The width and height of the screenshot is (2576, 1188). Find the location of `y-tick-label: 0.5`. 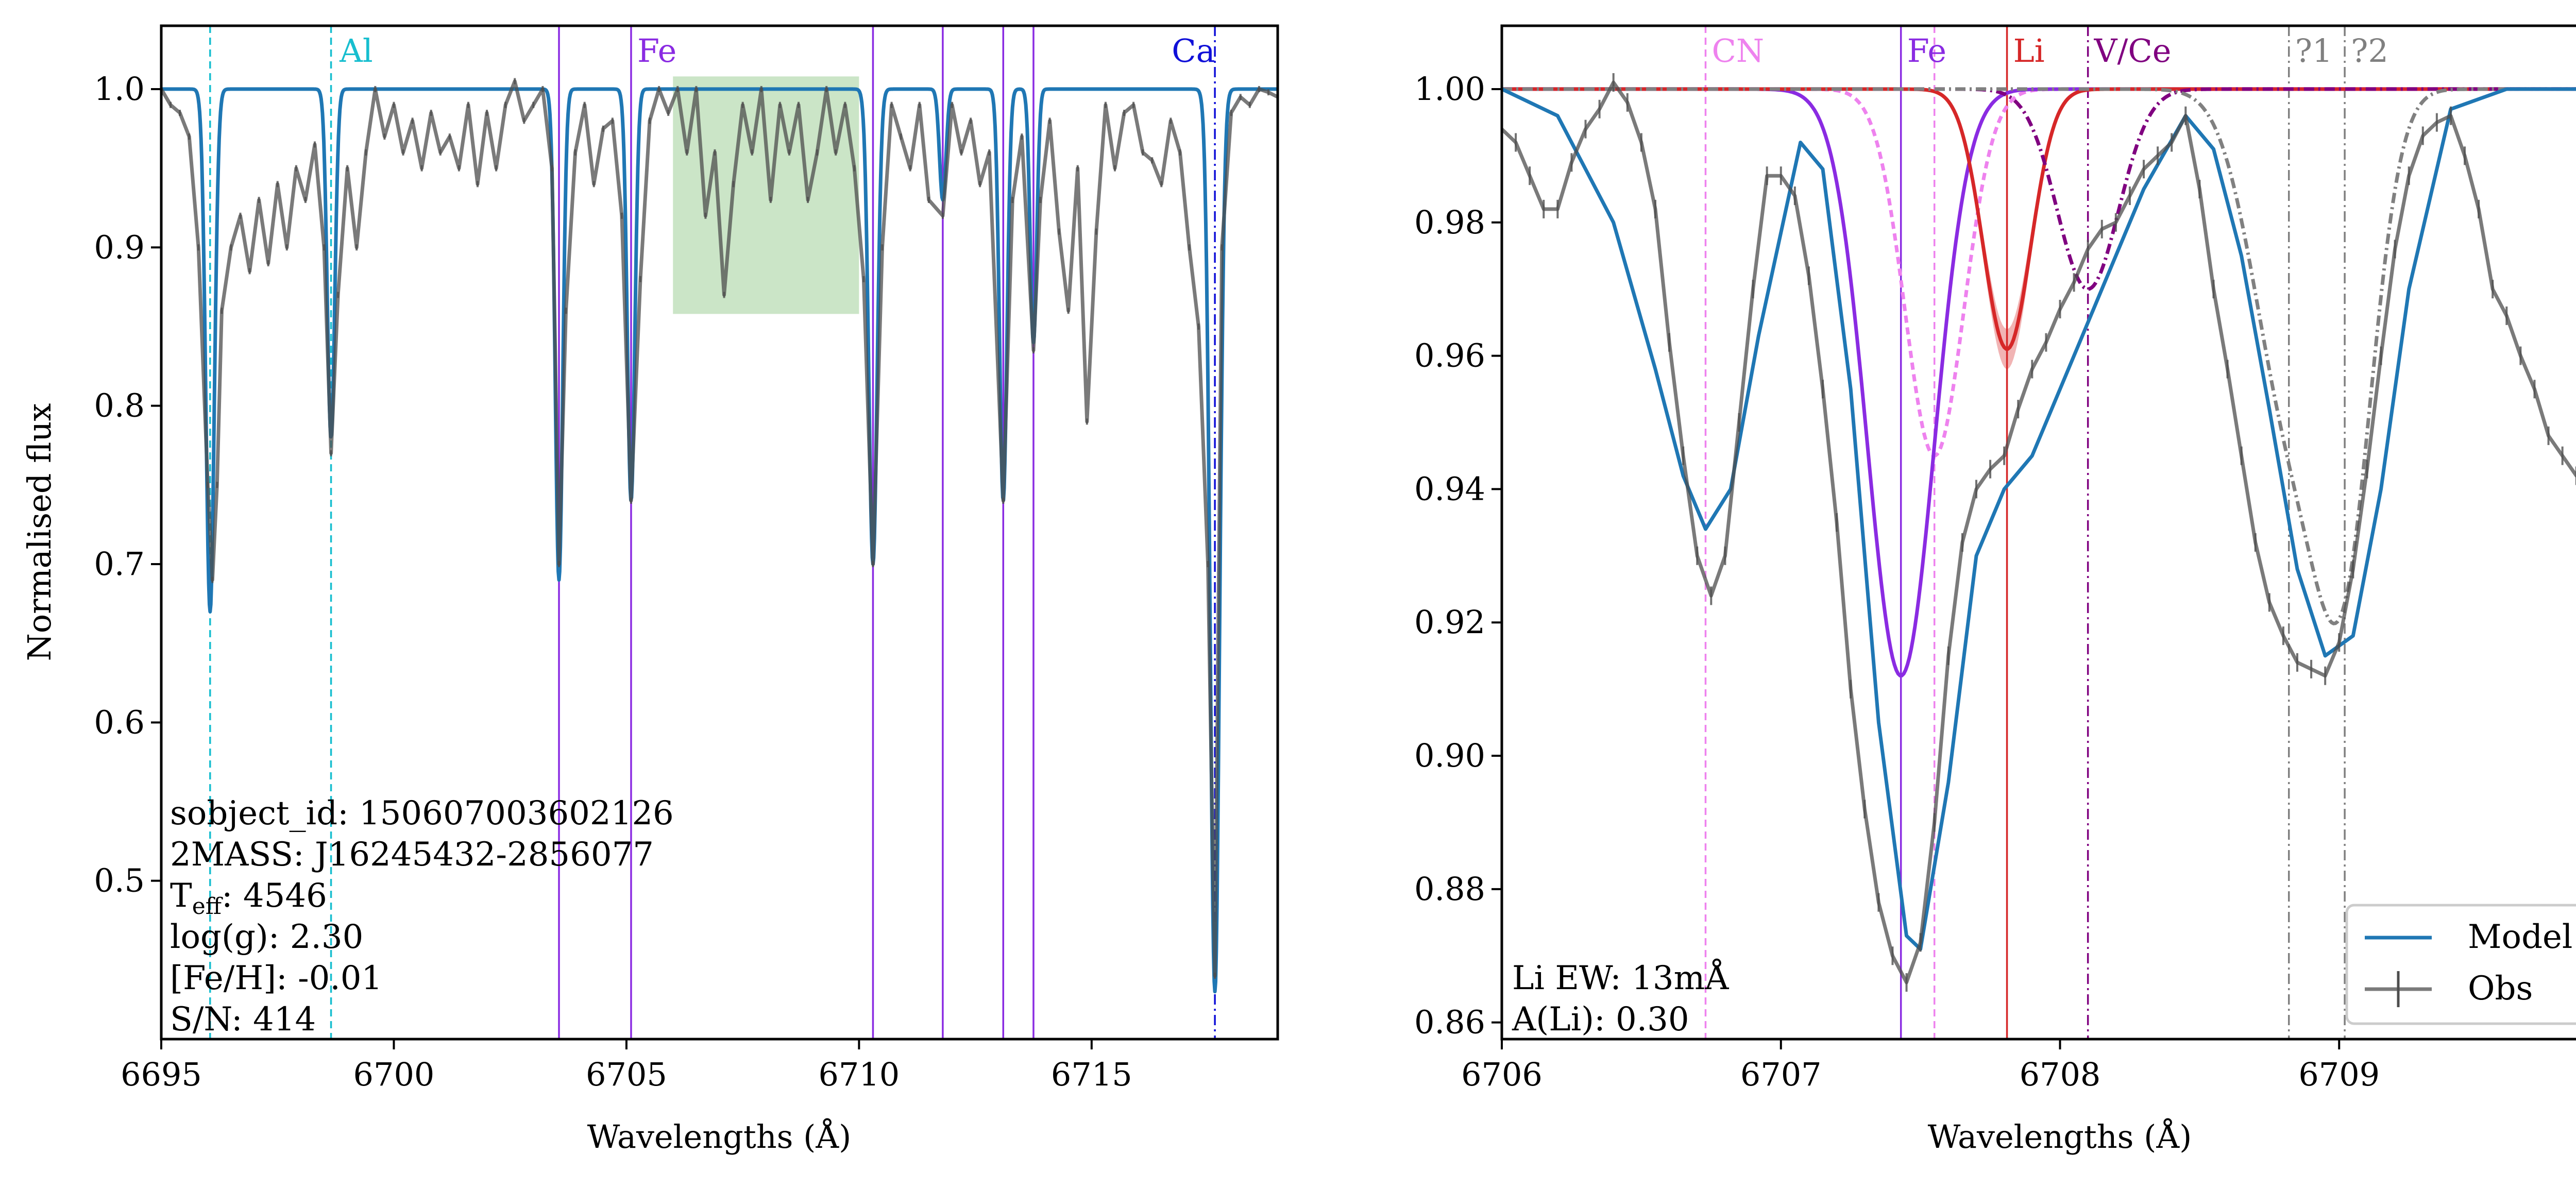

y-tick-label: 0.5 is located at coordinates (119, 881).